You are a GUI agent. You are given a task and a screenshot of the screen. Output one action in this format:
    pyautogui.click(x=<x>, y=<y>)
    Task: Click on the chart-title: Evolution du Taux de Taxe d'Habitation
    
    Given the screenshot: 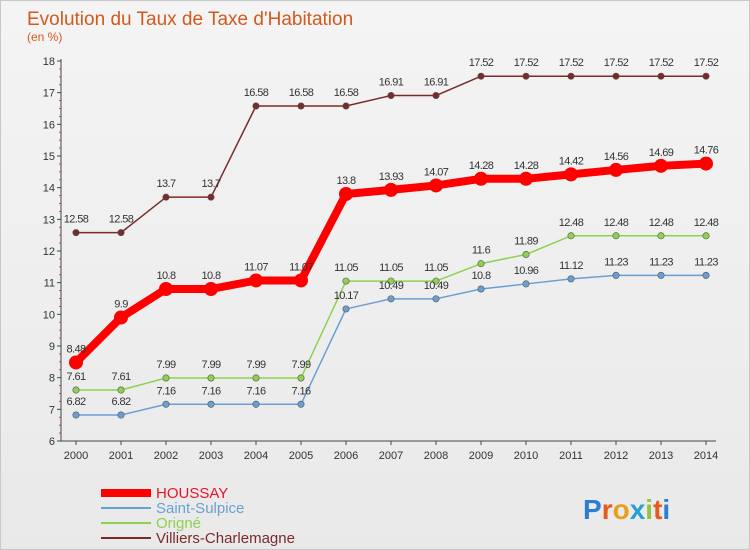 What is the action you would take?
    pyautogui.click(x=190, y=19)
    